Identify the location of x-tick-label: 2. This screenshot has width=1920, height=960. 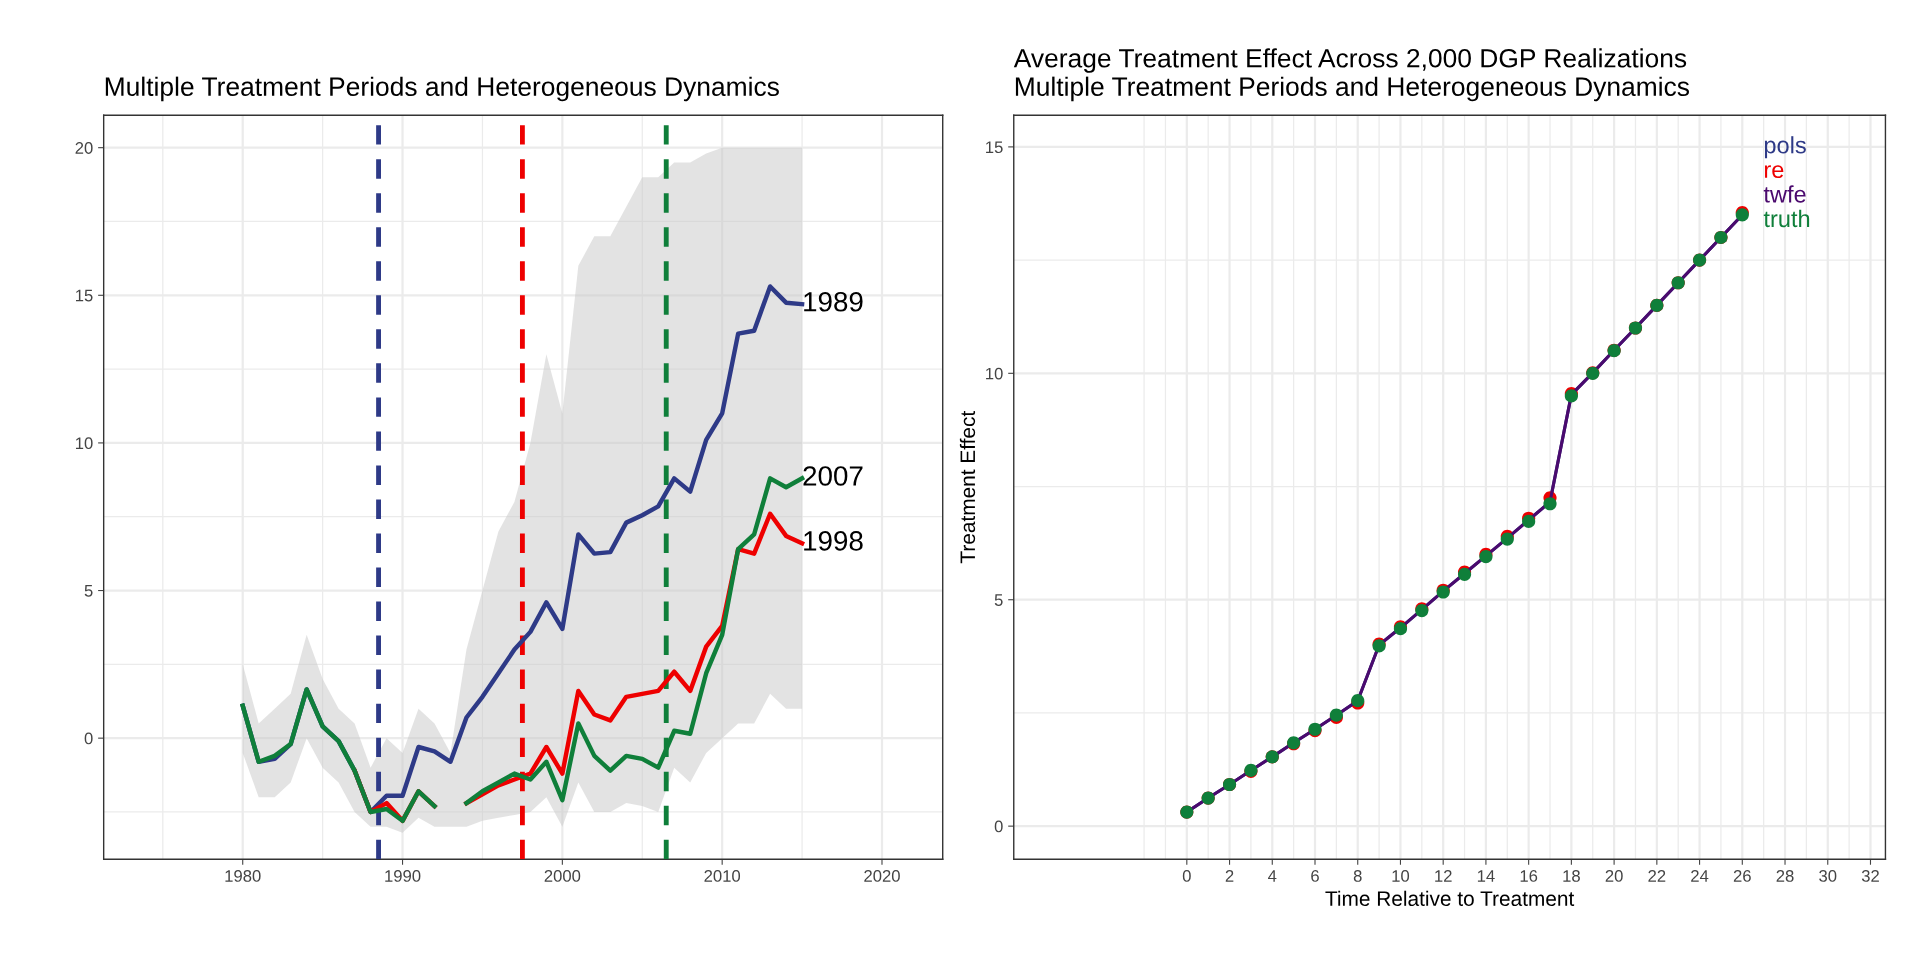
(1229, 876).